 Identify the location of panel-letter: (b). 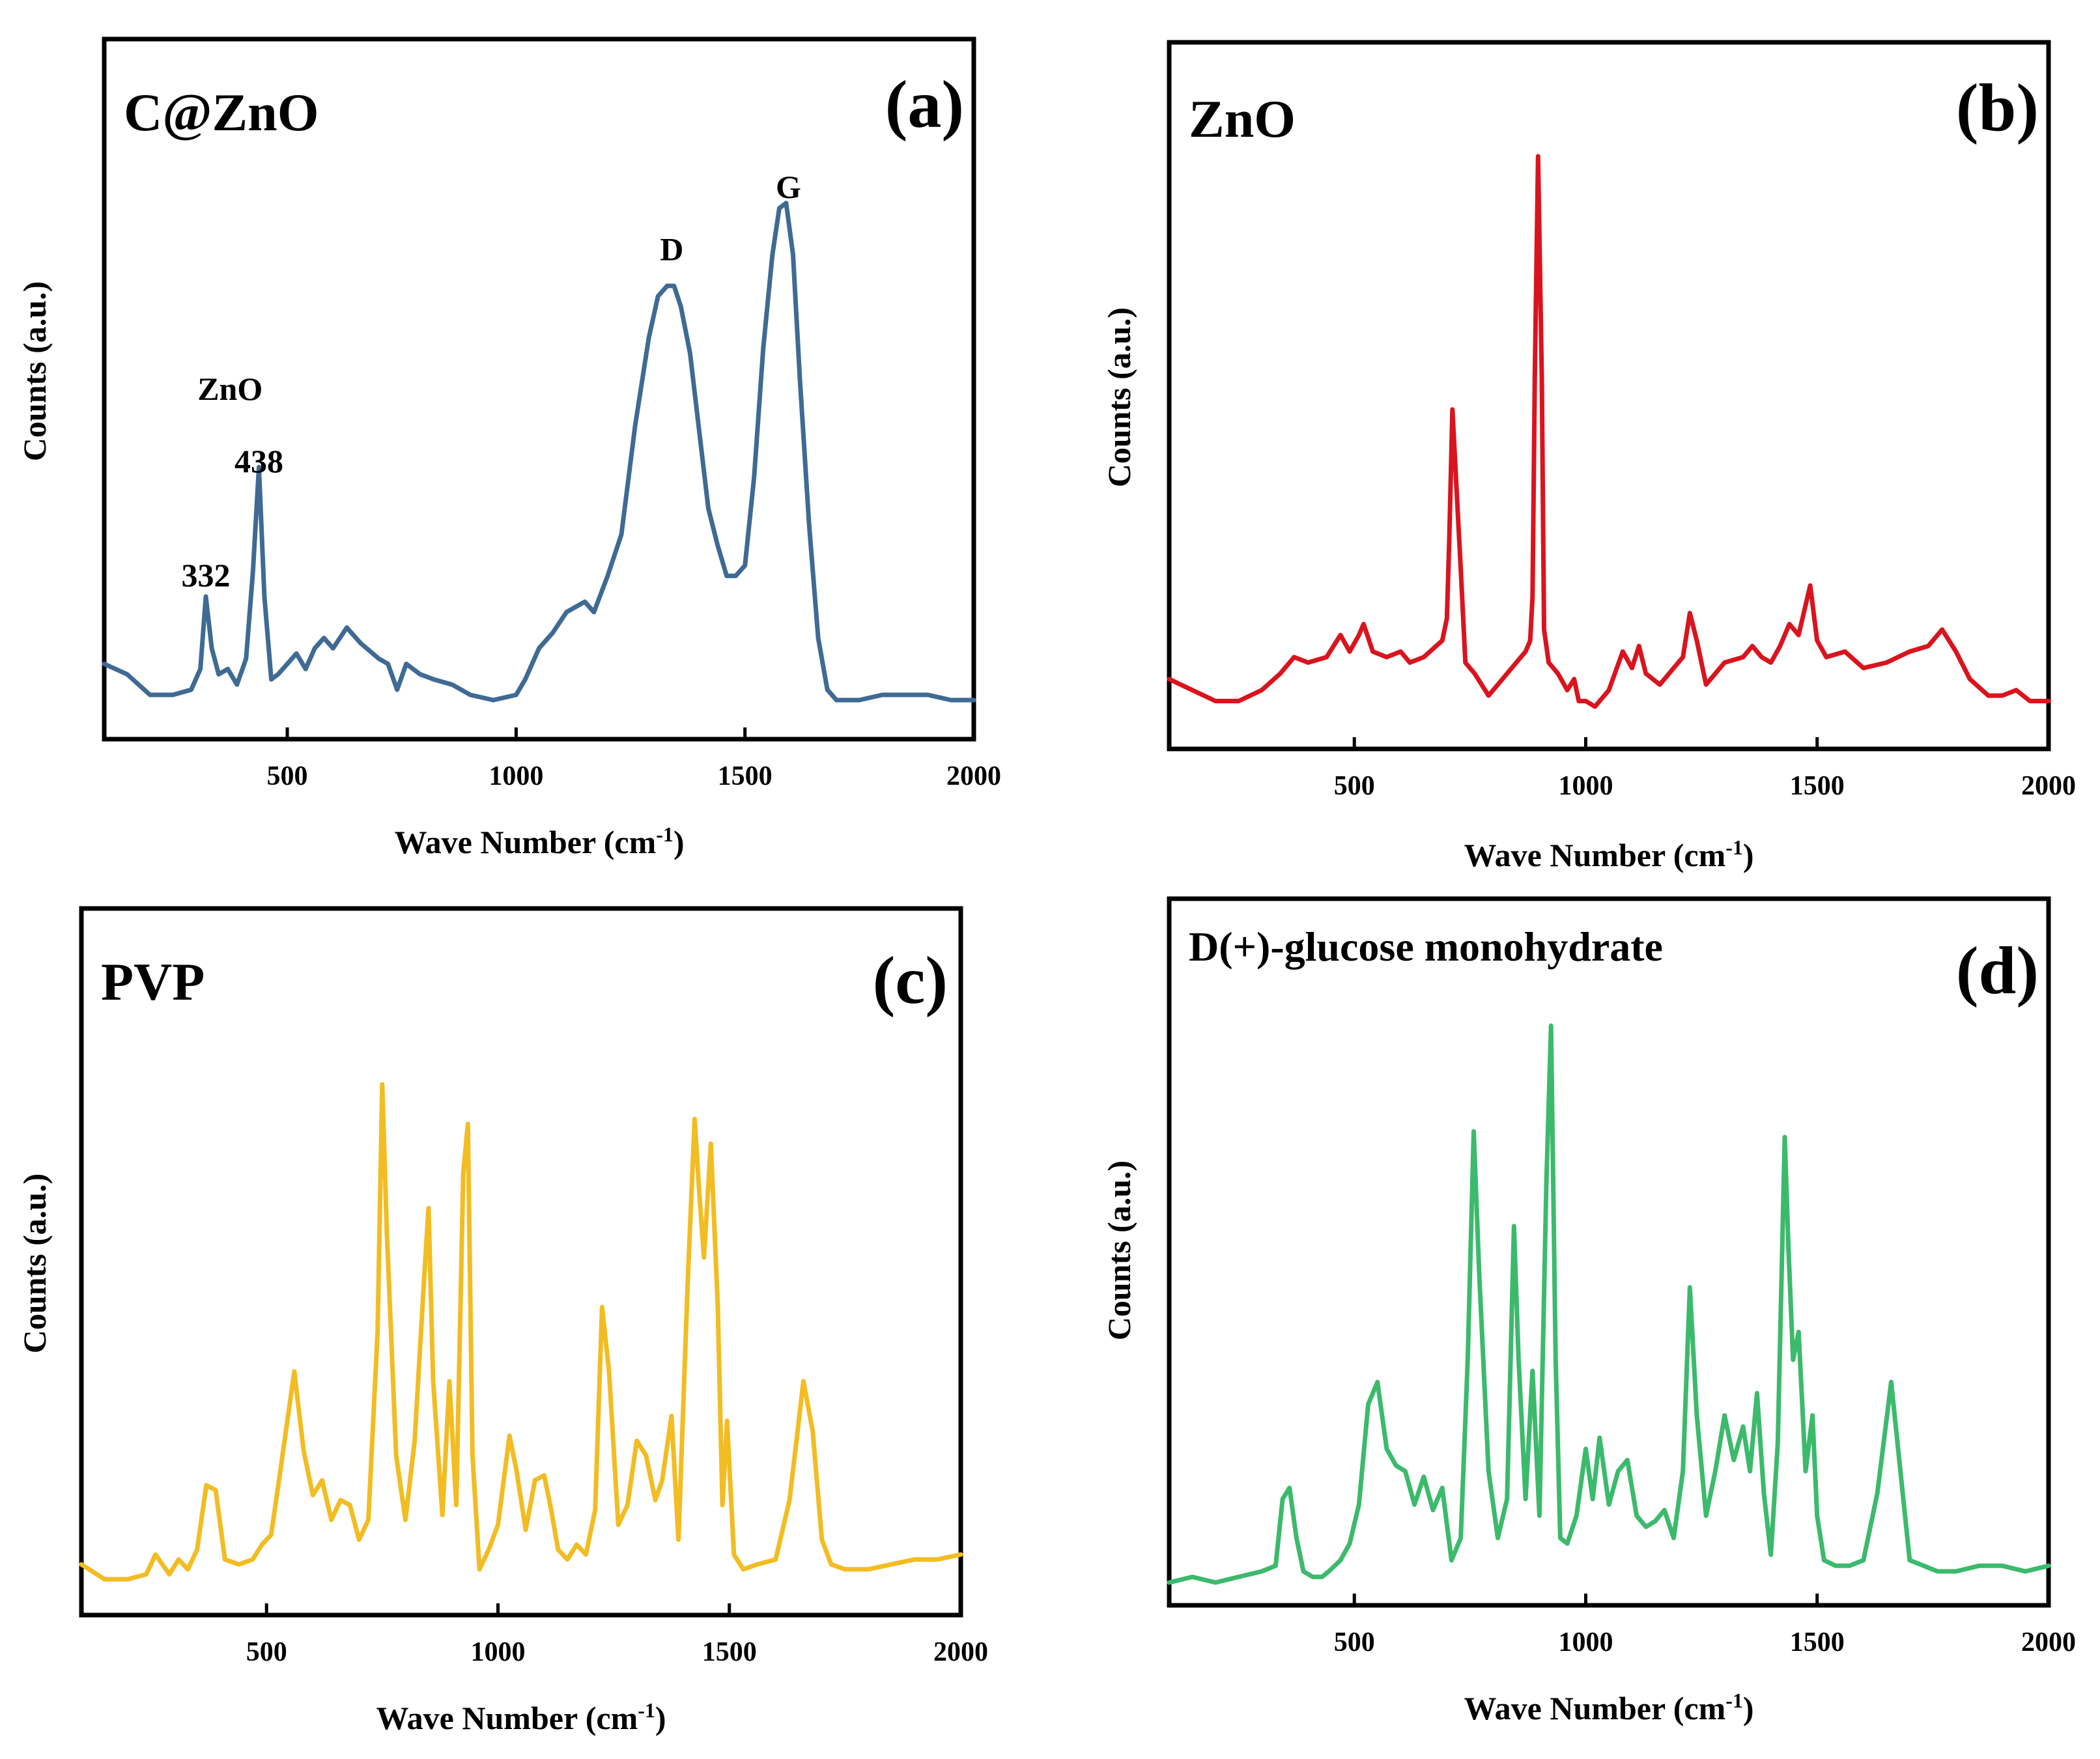
(1998, 107).